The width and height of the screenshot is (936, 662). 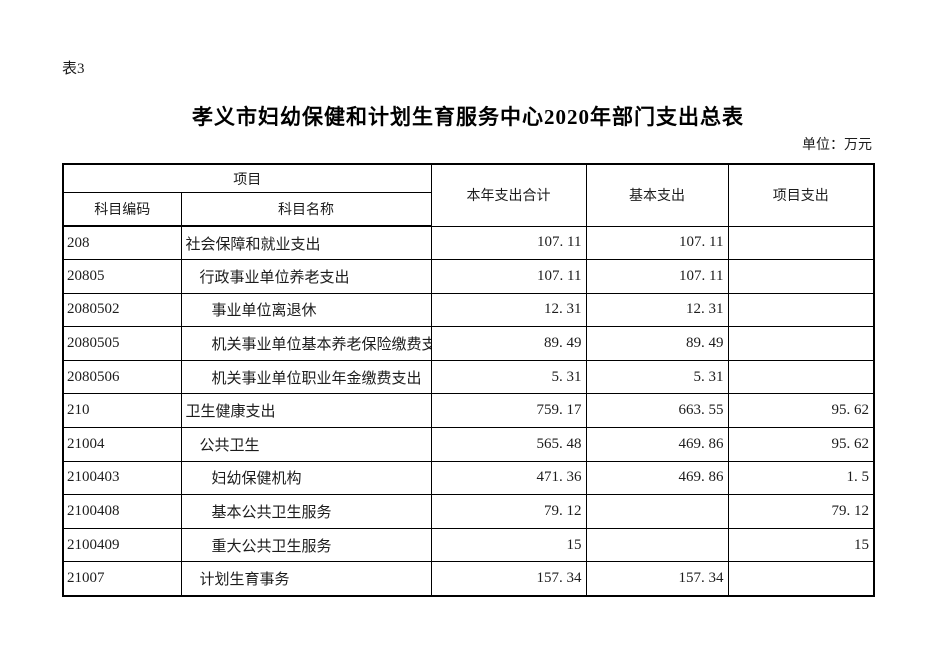 I want to click on table-row: 2080502 事业单位离退休 12. 31 12. 31, so click(x=468, y=310).